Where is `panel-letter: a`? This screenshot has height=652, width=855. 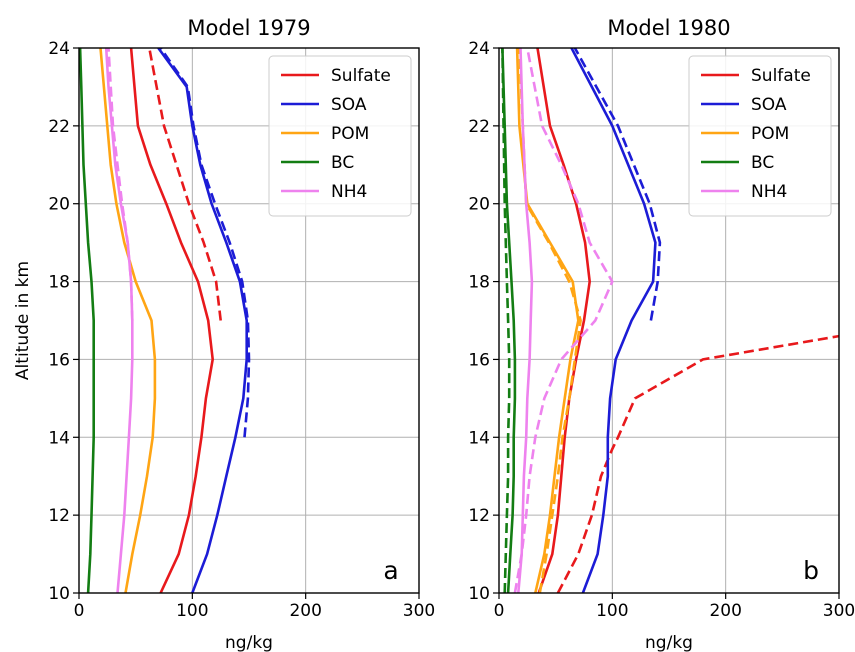 panel-letter: a is located at coordinates (390, 570).